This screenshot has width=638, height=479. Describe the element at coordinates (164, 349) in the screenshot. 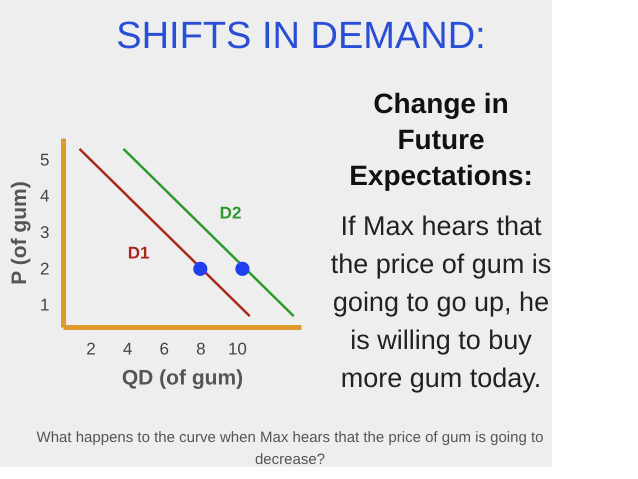

I see `x-tick-label: 6` at that location.